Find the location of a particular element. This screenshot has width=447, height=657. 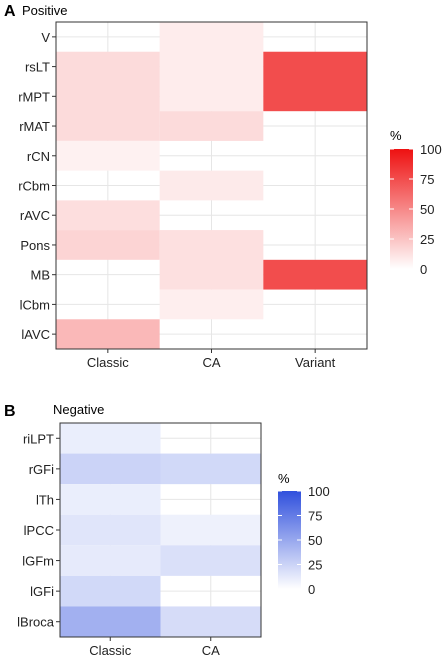

panel-a-ytick-rmat: rMAT is located at coordinates (34, 126).